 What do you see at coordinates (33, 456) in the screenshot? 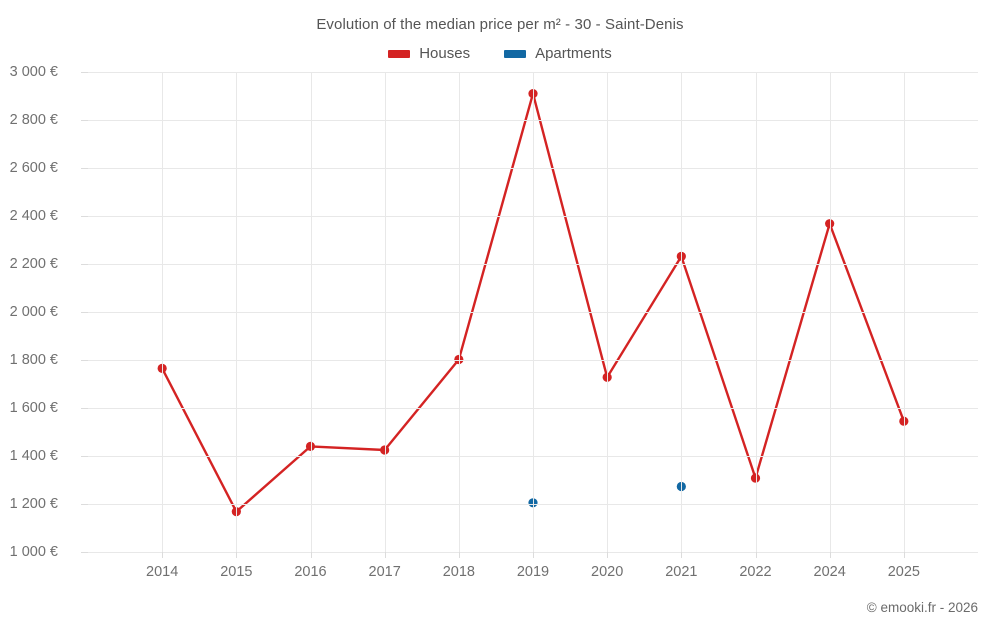
I see `y-axis-label: 1 400 €` at bounding box center [33, 456].